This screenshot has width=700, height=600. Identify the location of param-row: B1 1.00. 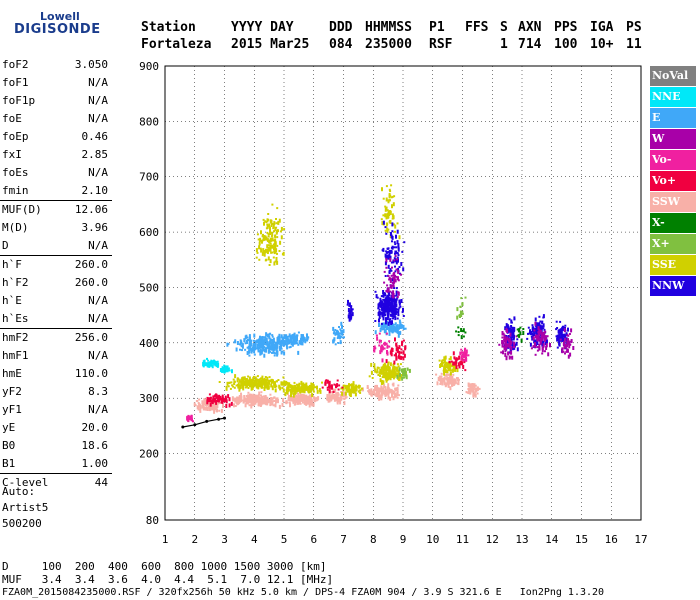
(56, 464).